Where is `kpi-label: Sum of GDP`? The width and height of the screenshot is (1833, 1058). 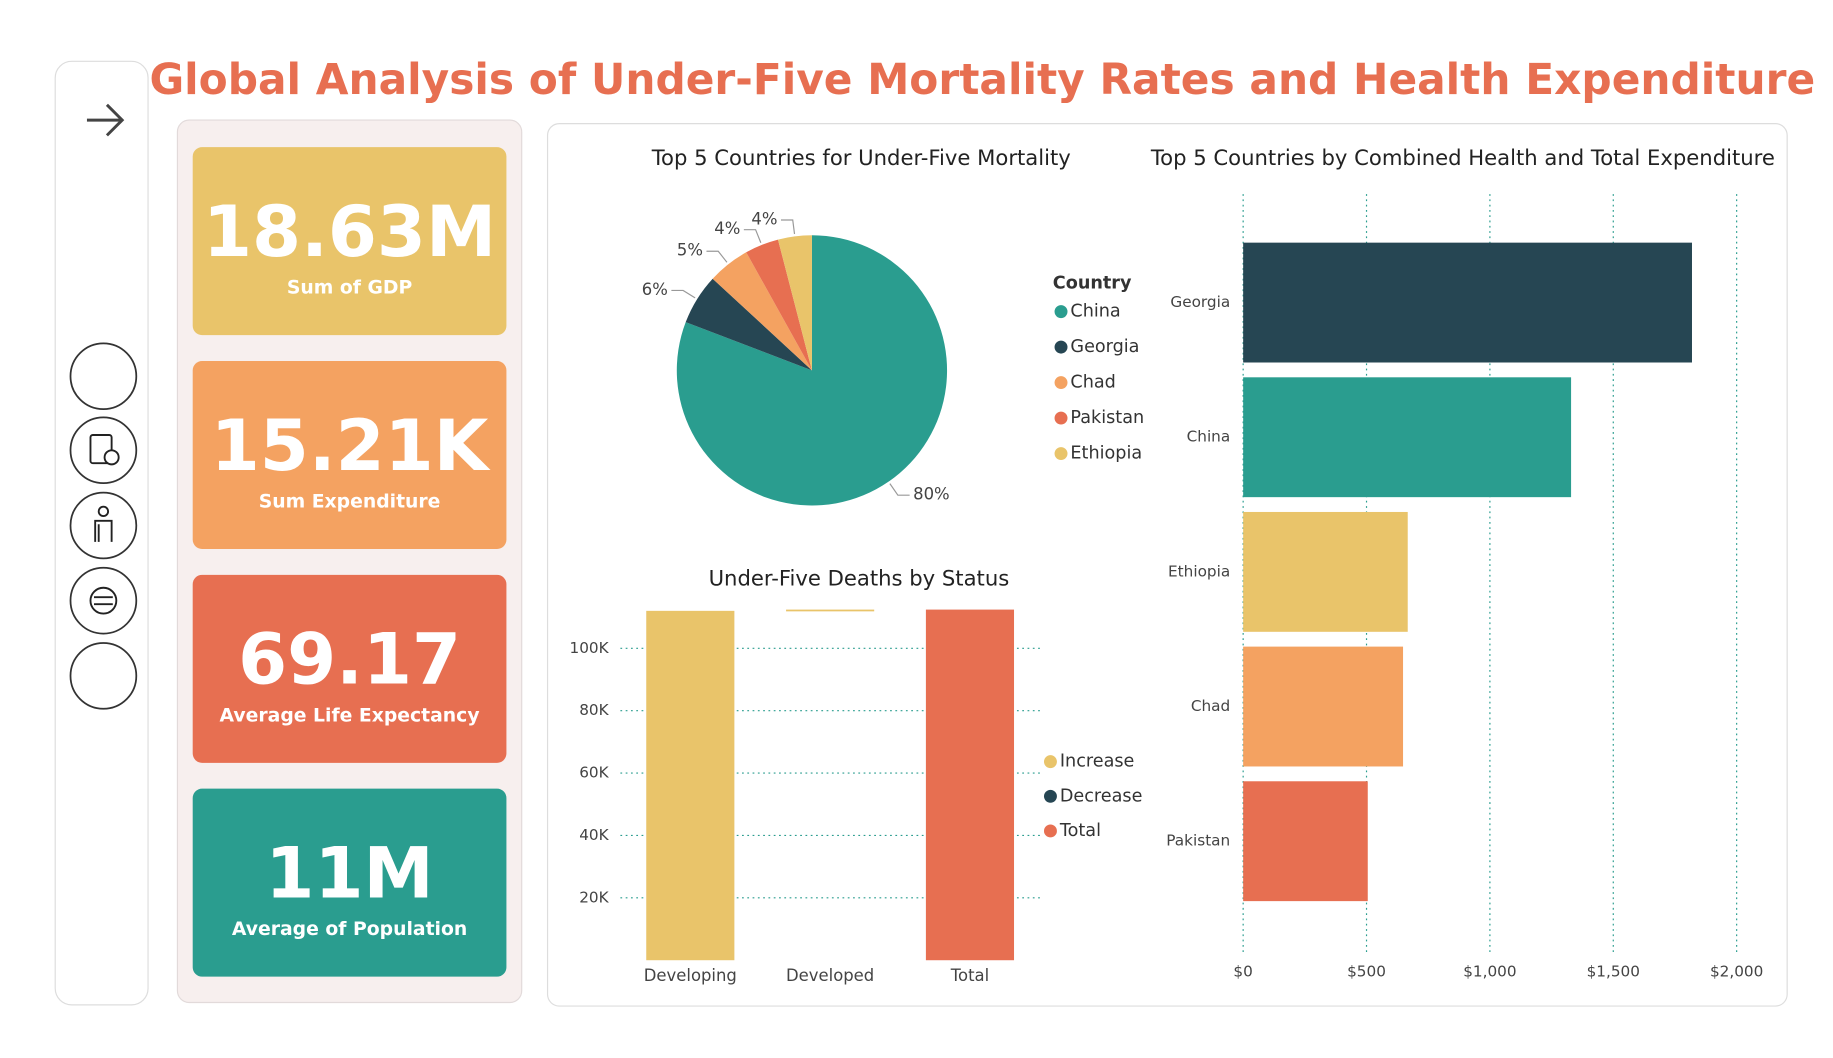
kpi-label: Sum of GDP is located at coordinates (349, 288).